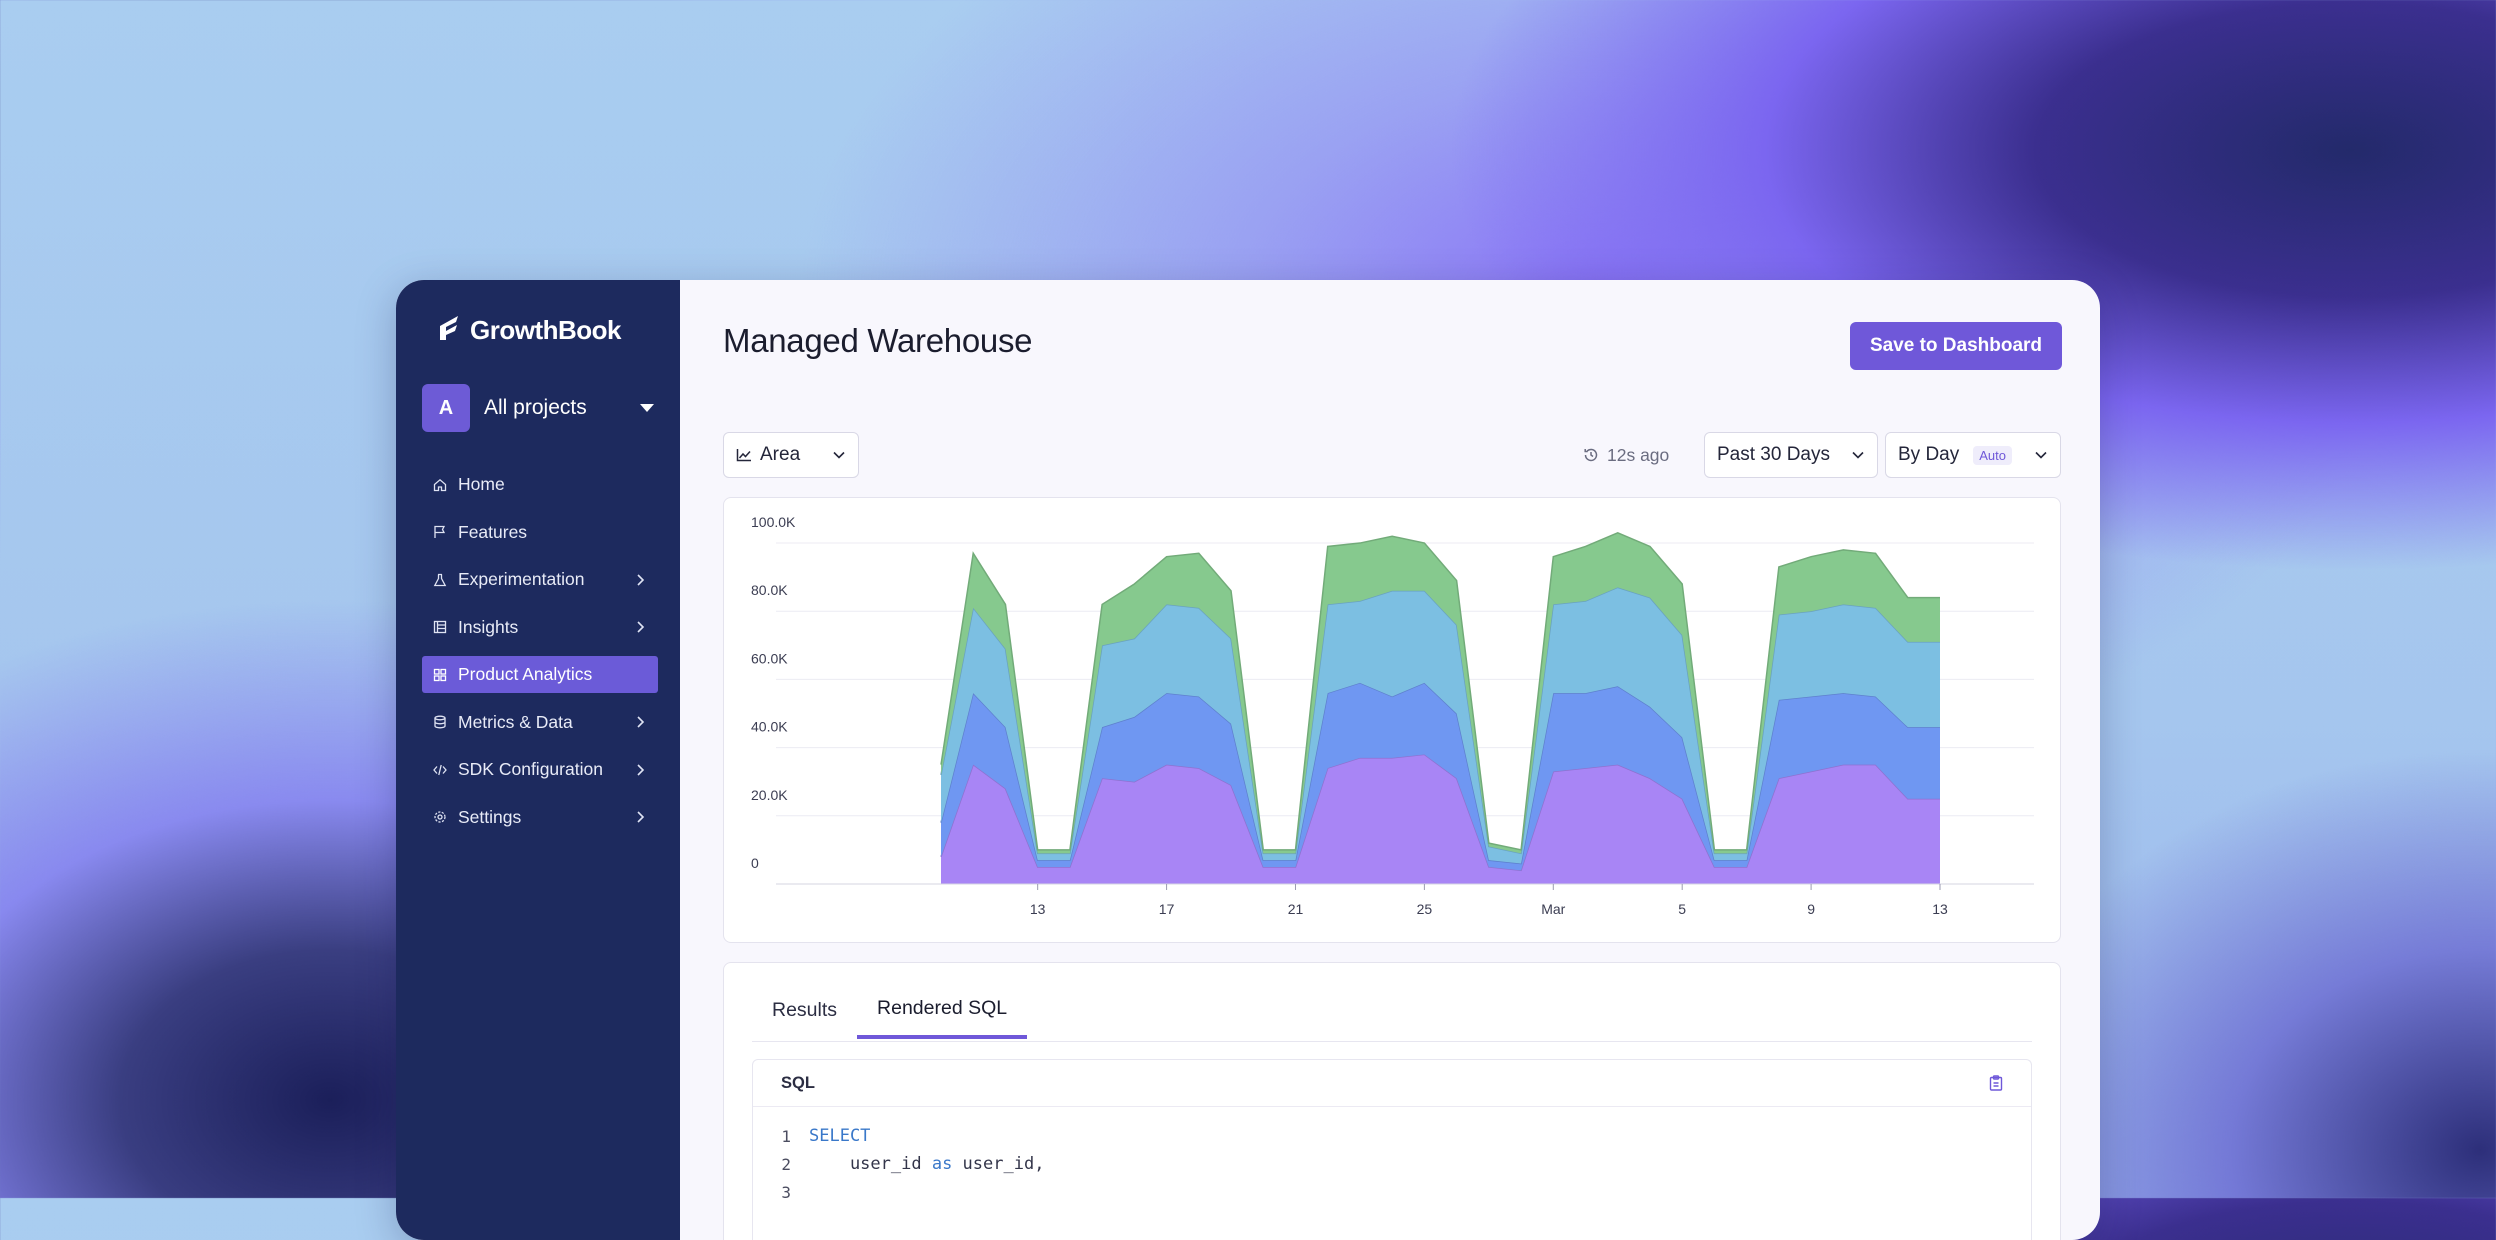 The width and height of the screenshot is (2496, 1240). Describe the element at coordinates (786, 1136) in the screenshot. I see `line-number: 1` at that location.